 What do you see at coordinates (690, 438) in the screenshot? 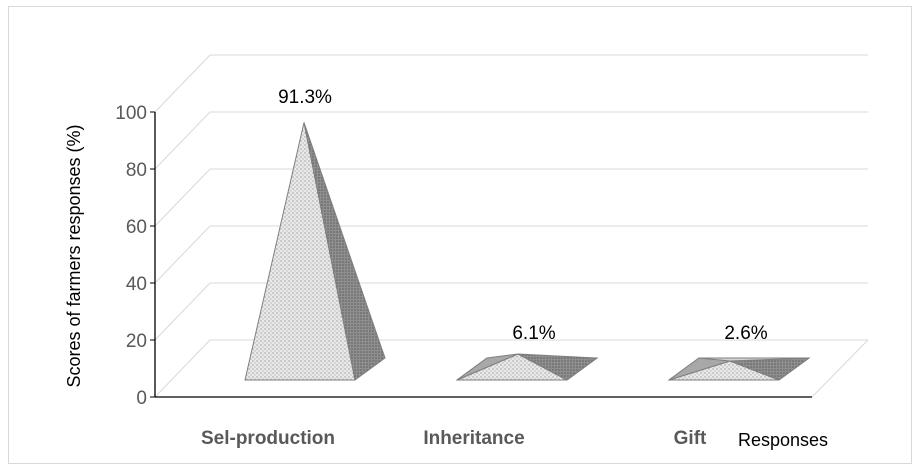
I see `x-category-label: Gift` at bounding box center [690, 438].